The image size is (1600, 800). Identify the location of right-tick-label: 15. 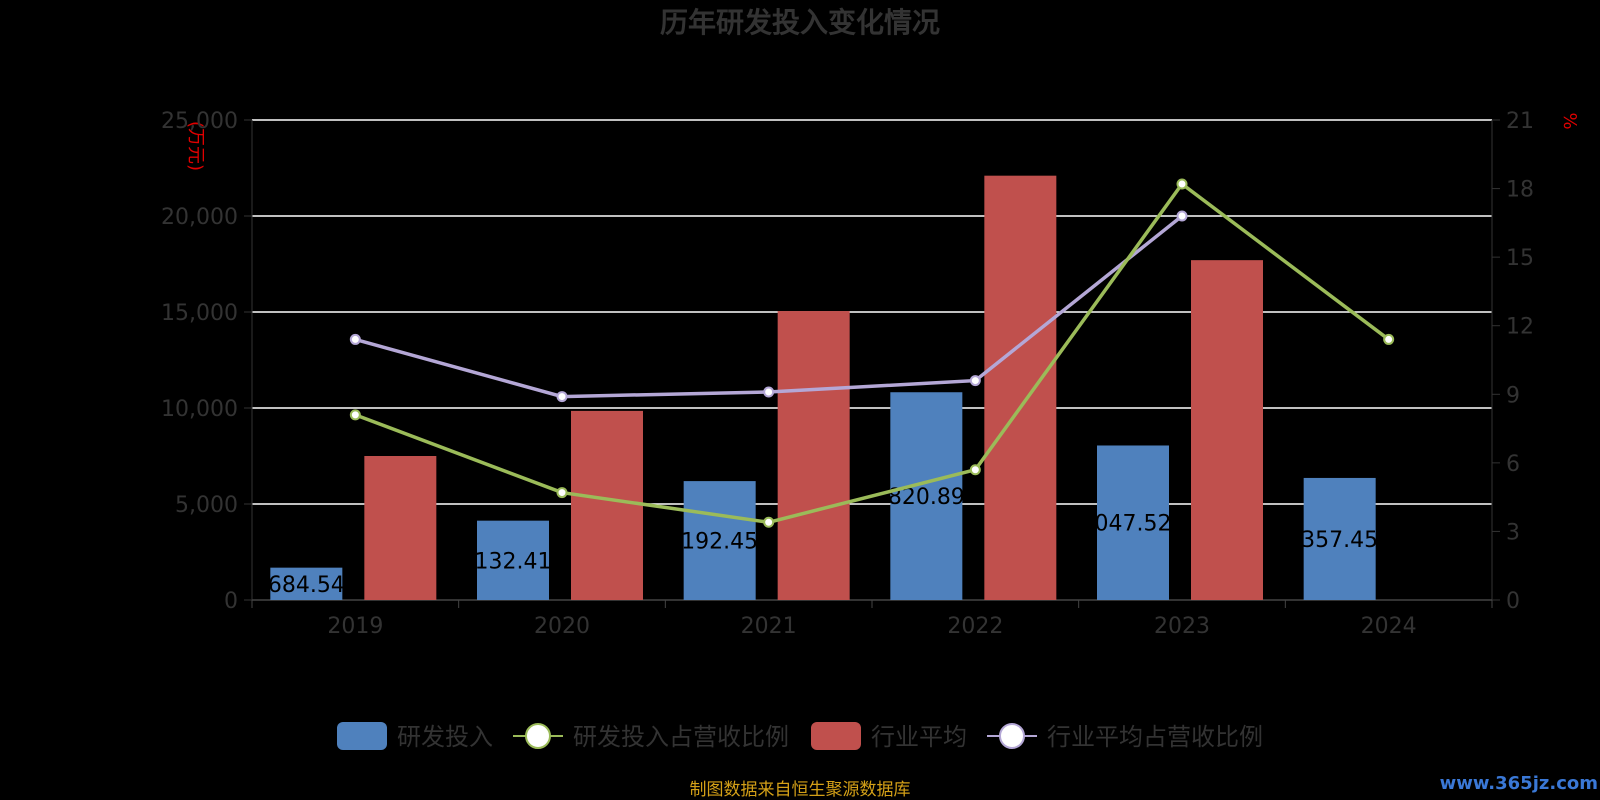
(1520, 258).